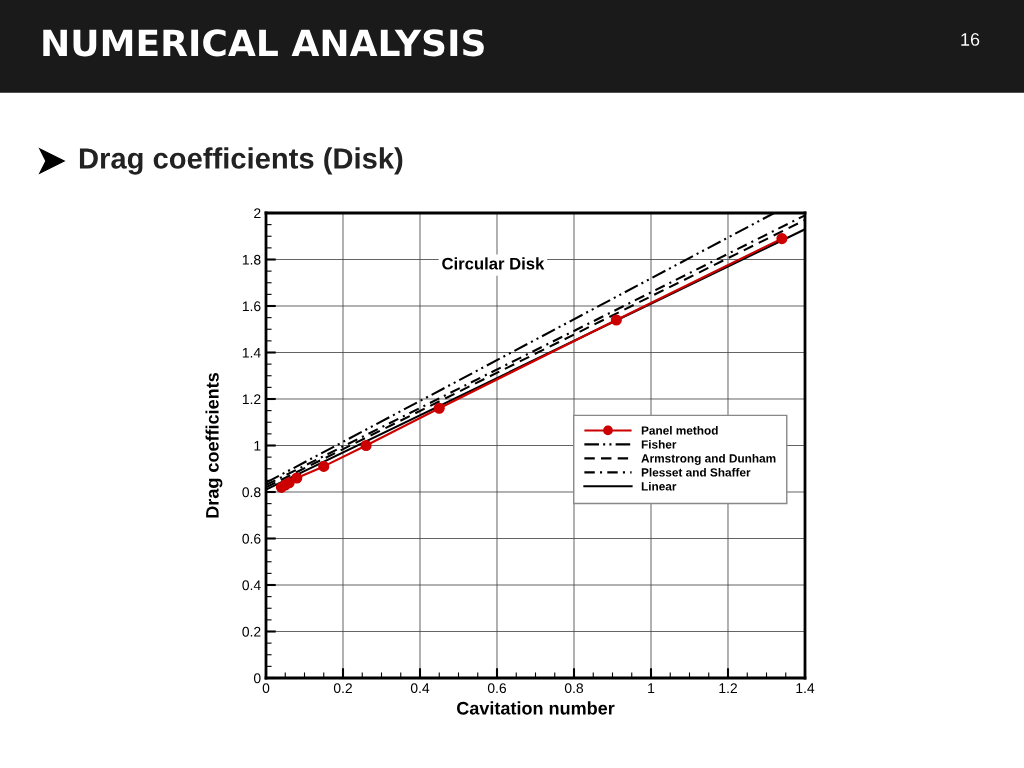 The height and width of the screenshot is (768, 1024). Describe the element at coordinates (266, 688) in the screenshot. I see `x-tick-label: 0` at that location.